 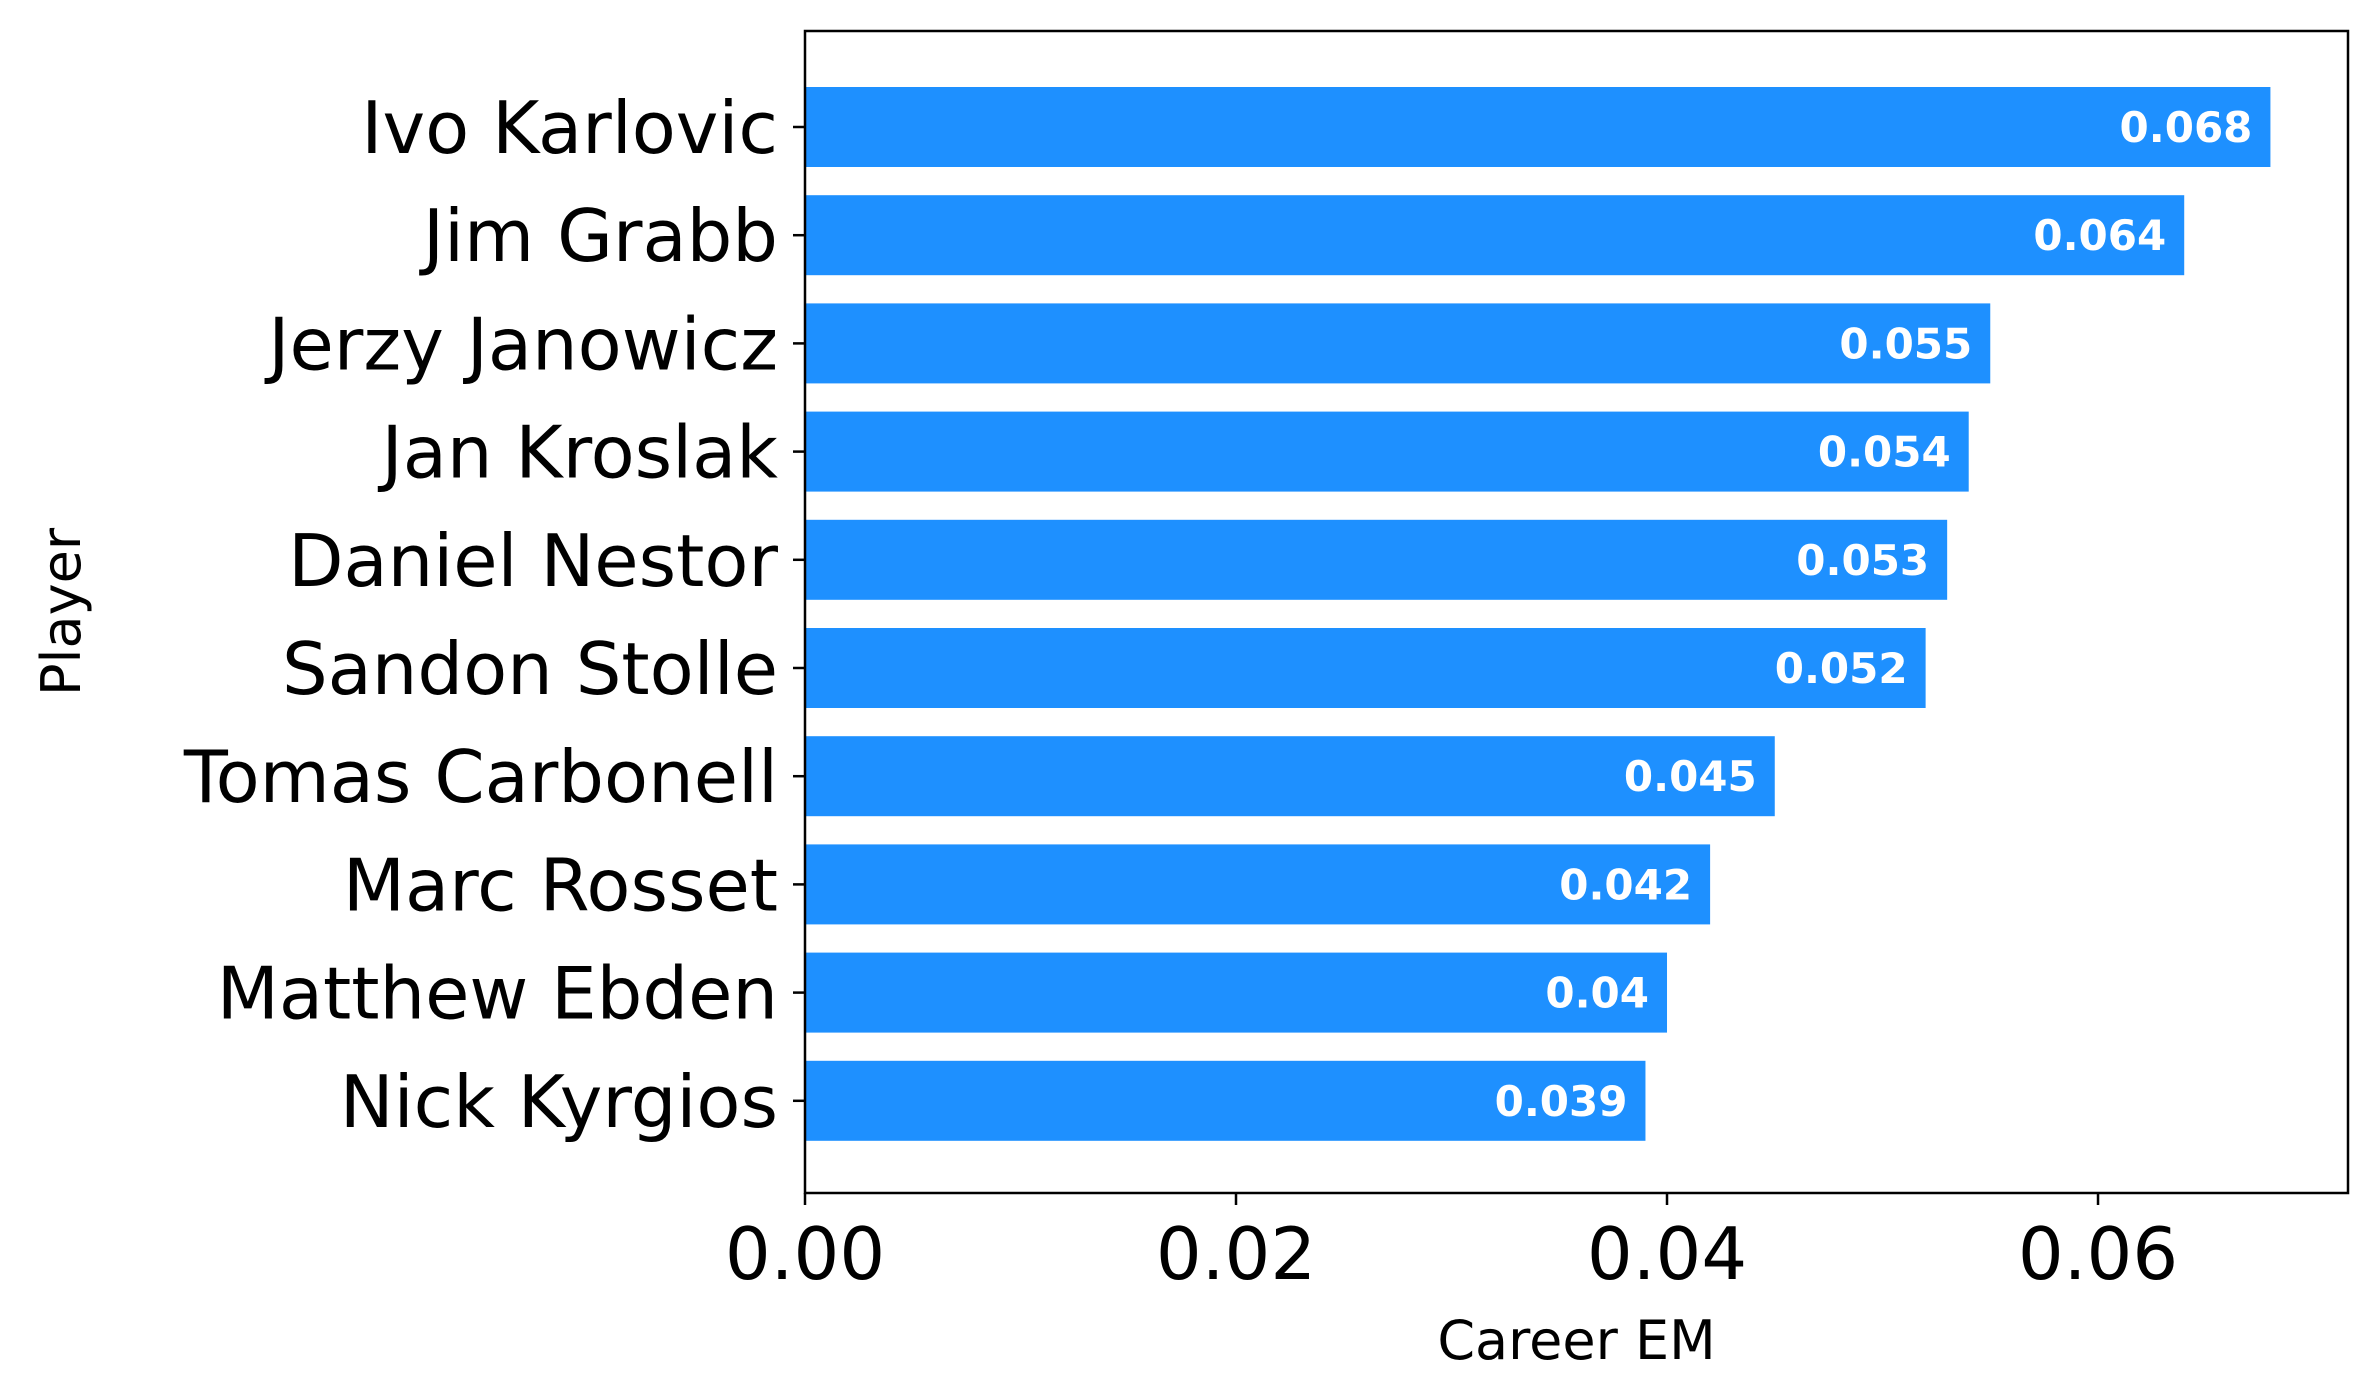 What do you see at coordinates (480, 777) in the screenshot?
I see `y-tick-label: Tomas Carbonell` at bounding box center [480, 777].